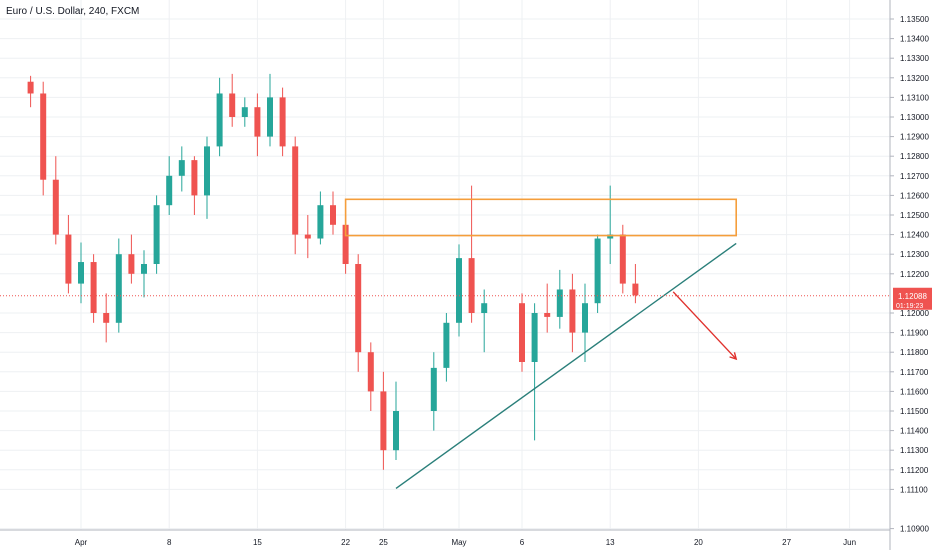  I want to click on x-tick-label: 8, so click(169, 542).